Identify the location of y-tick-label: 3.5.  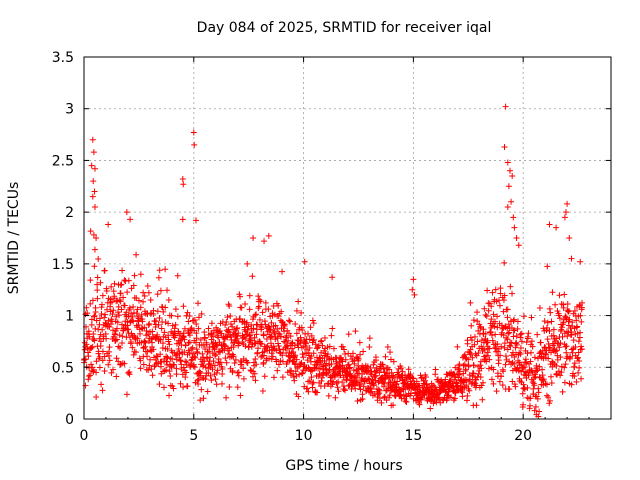
(63, 58).